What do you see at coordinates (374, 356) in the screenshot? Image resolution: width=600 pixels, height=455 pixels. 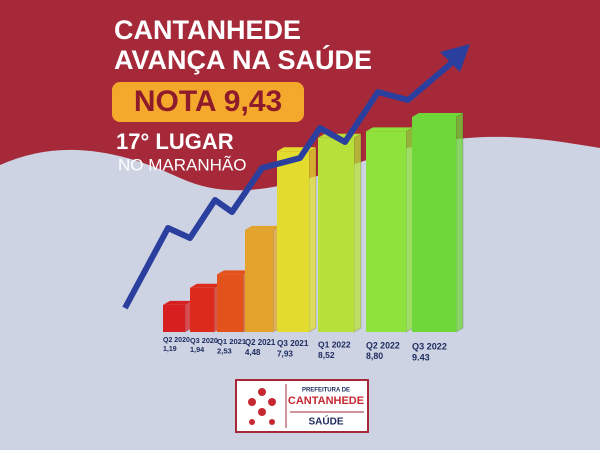 I see `value-label: 8,80` at bounding box center [374, 356].